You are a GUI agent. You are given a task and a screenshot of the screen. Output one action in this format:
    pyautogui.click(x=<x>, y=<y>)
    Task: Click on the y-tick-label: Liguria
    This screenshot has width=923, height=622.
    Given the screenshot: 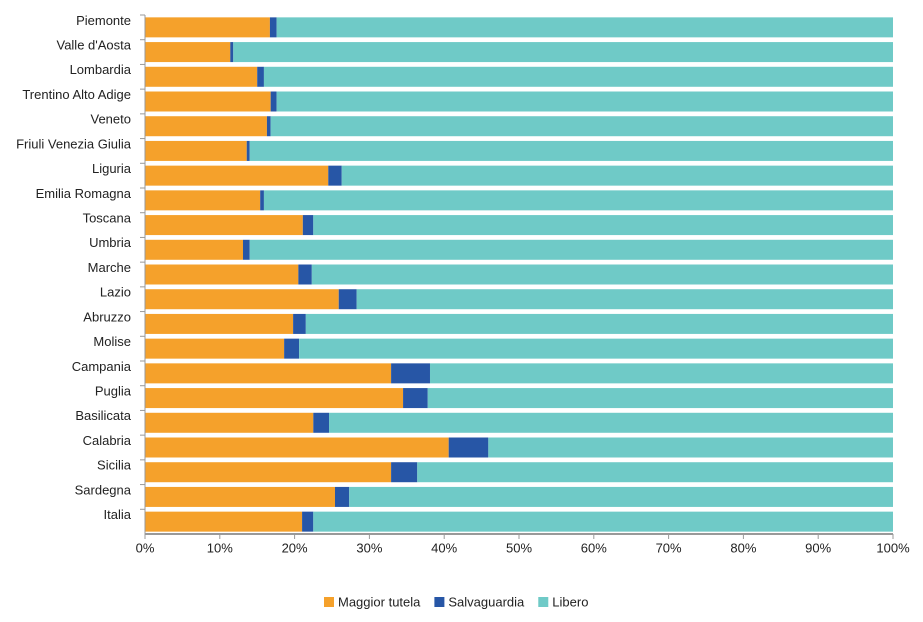 What is the action you would take?
    pyautogui.click(x=112, y=168)
    